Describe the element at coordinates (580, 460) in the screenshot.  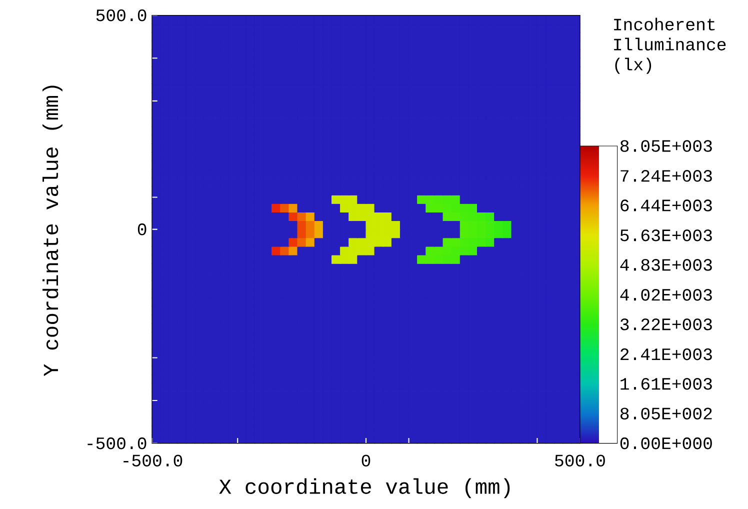
I see `x-tick-label: 500.0` at that location.